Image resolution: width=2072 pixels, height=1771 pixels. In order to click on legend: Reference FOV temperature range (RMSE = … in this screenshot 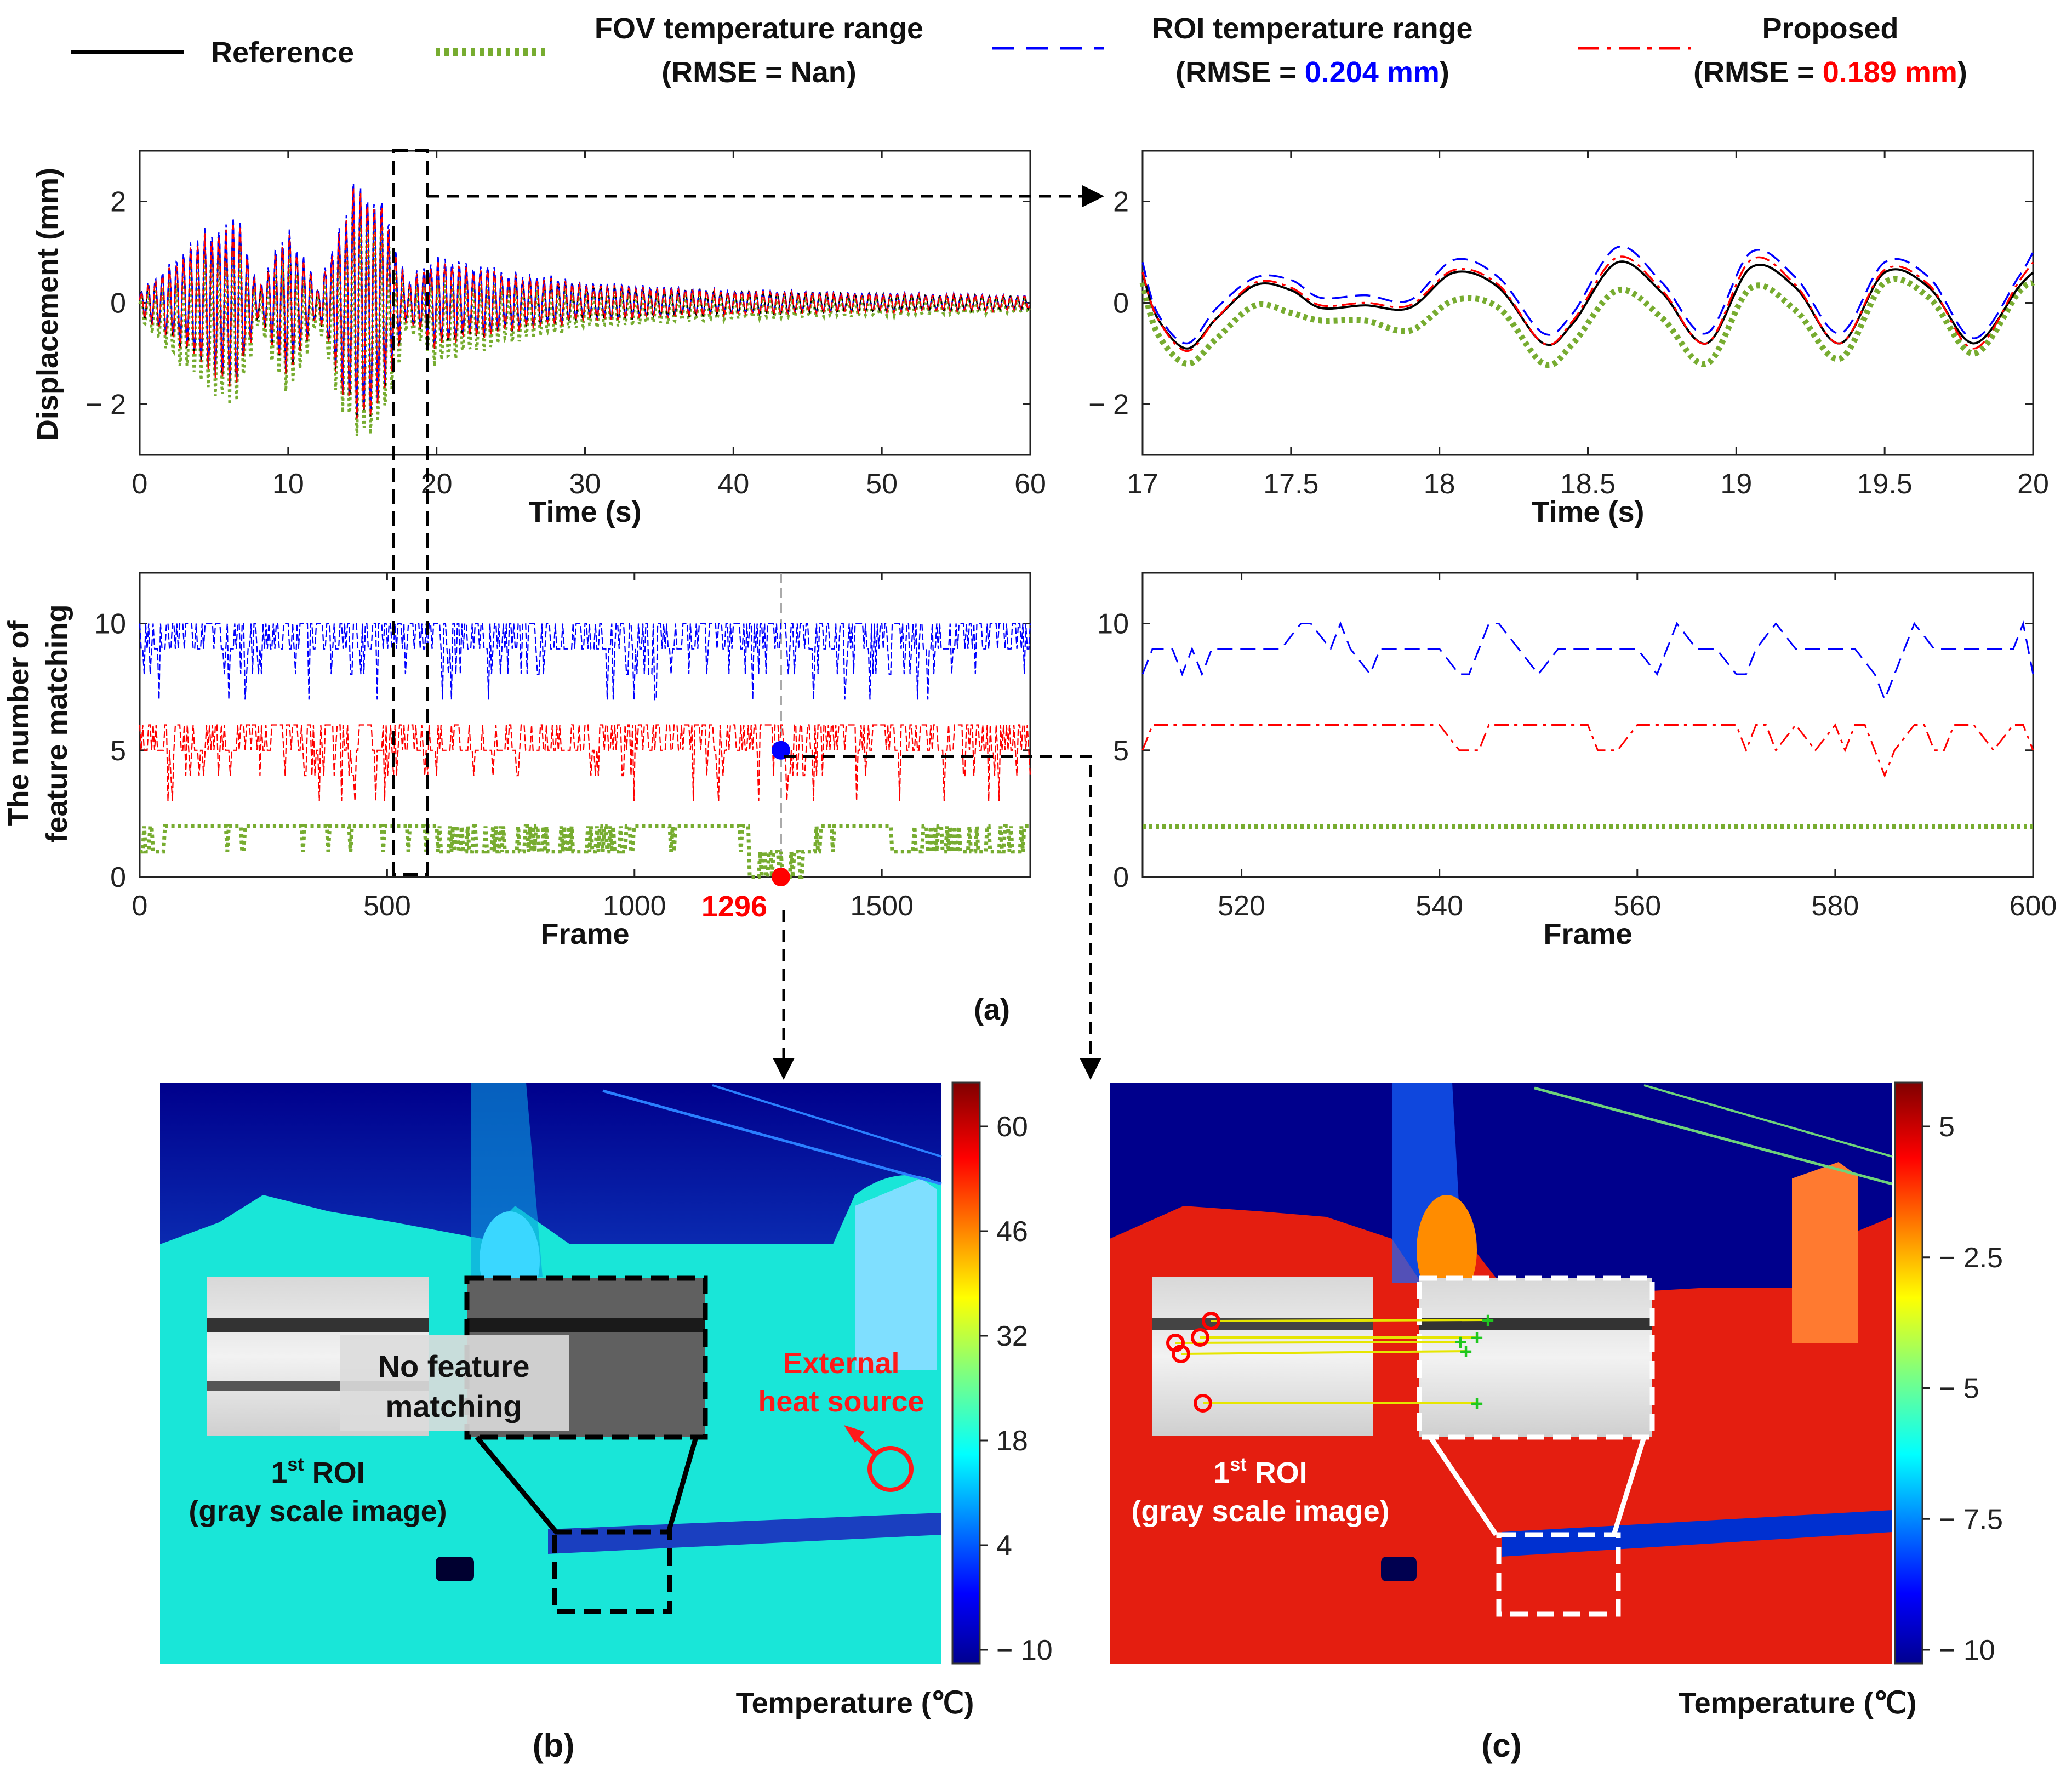, I will do `click(1019, 50)`.